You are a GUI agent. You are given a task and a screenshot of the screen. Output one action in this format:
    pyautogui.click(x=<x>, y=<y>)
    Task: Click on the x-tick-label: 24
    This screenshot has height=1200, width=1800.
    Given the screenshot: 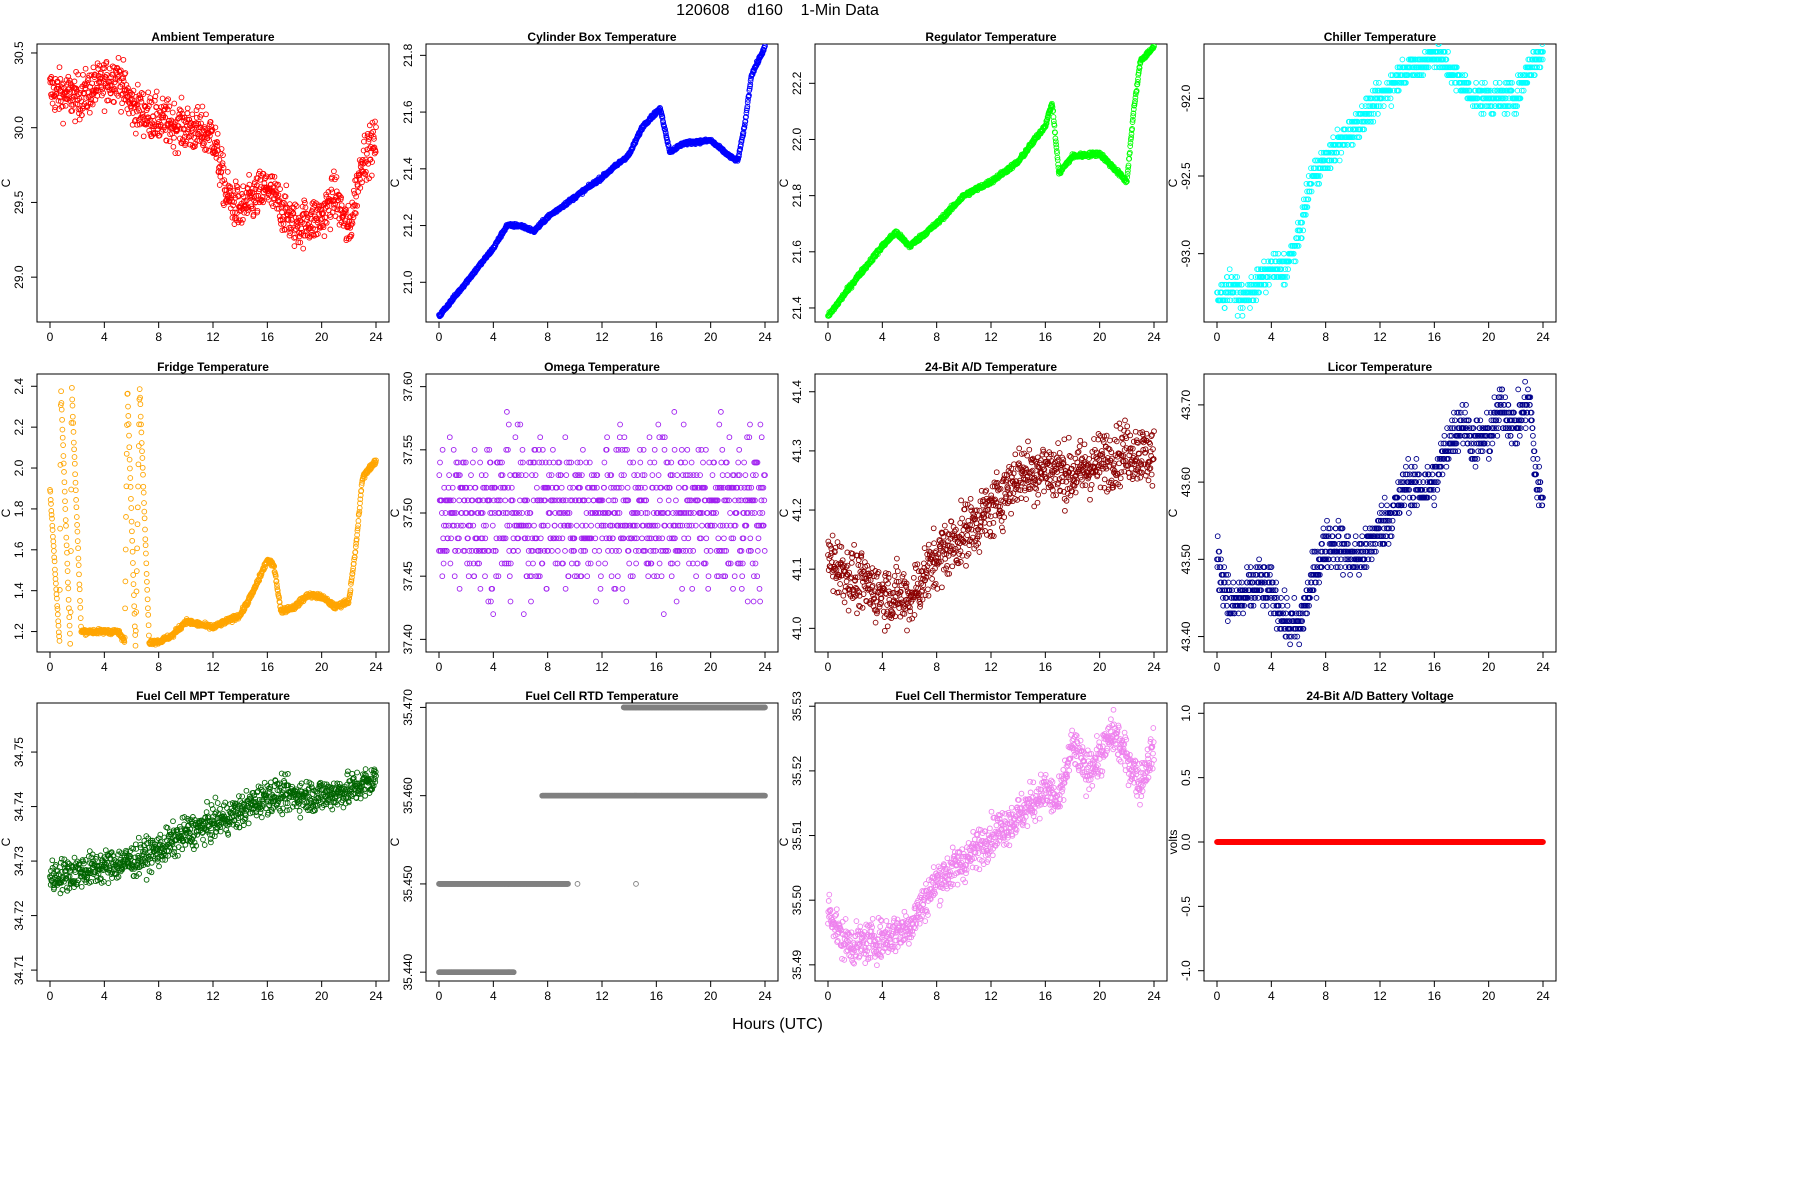 What is the action you would take?
    pyautogui.click(x=1154, y=337)
    